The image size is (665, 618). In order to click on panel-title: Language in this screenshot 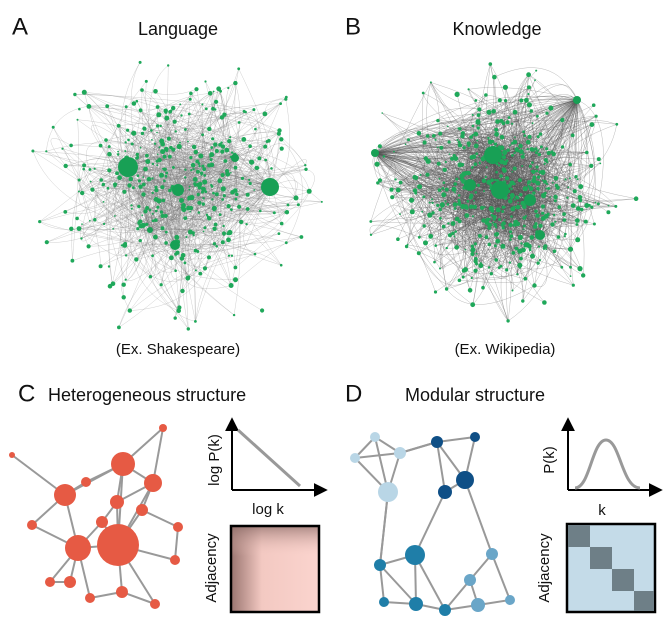, I will do `click(178, 29)`.